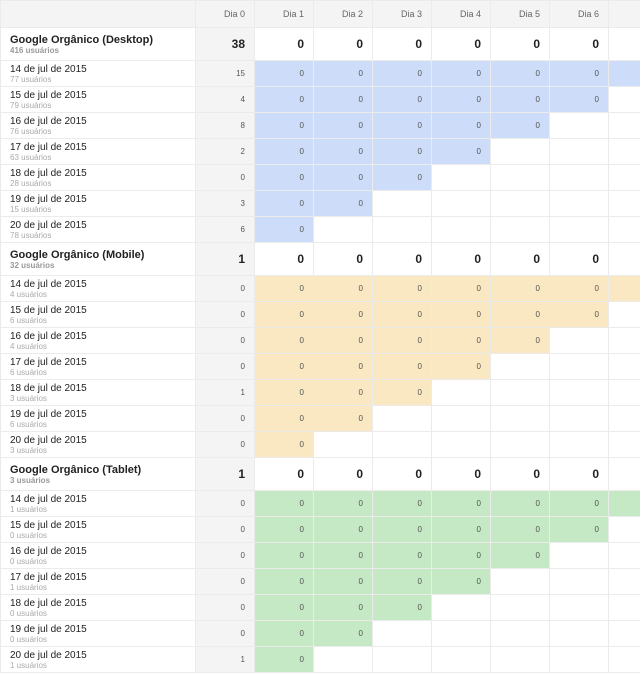 This screenshot has width=640, height=673. Describe the element at coordinates (98, 40) in the screenshot. I see `group-title: Google Orgânico (Desktop)` at that location.